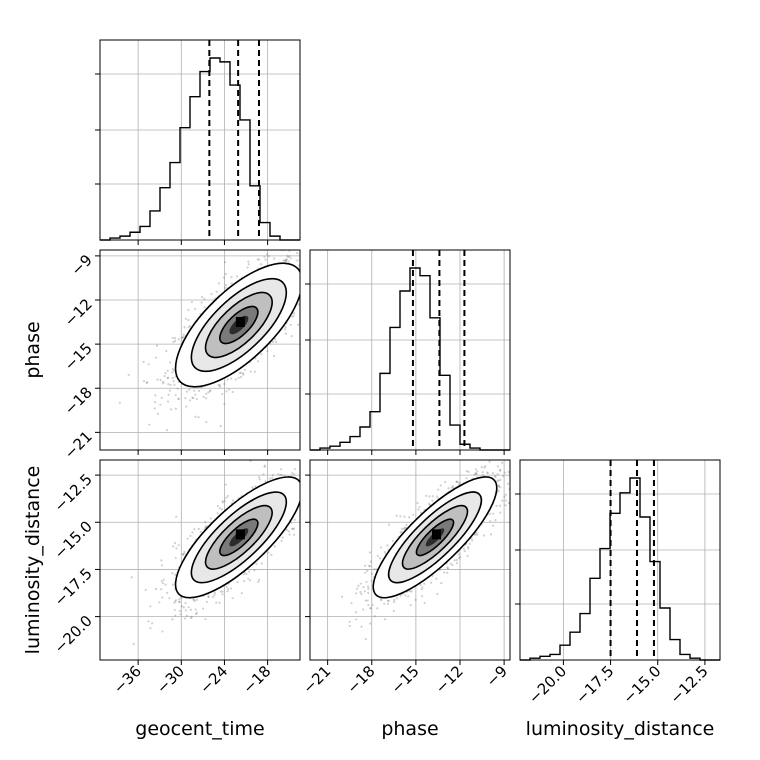 This screenshot has height=760, width=760. Describe the element at coordinates (594, 684) in the screenshot. I see `tick-label-x-luminosity-distance: −17.5` at that location.